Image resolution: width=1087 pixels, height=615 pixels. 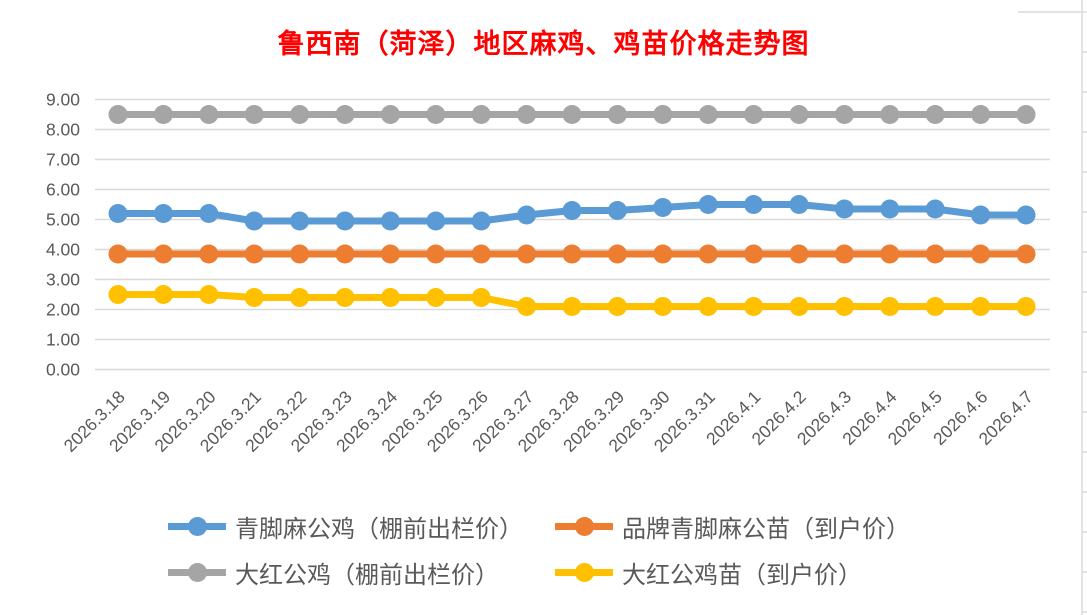 I want to click on y-axis-label: 0.00, so click(x=63, y=370).